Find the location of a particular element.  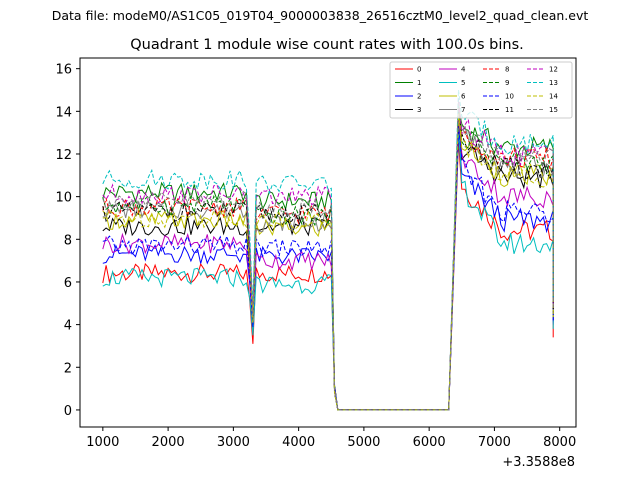

y-tick-label: 0 is located at coordinates (68, 411).